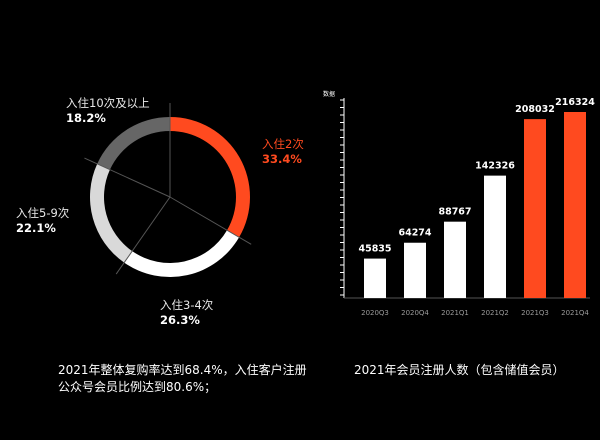 This screenshot has height=440, width=600. I want to click on right-caption: 2021年会员注册人数（包含储值会员）, so click(459, 370).